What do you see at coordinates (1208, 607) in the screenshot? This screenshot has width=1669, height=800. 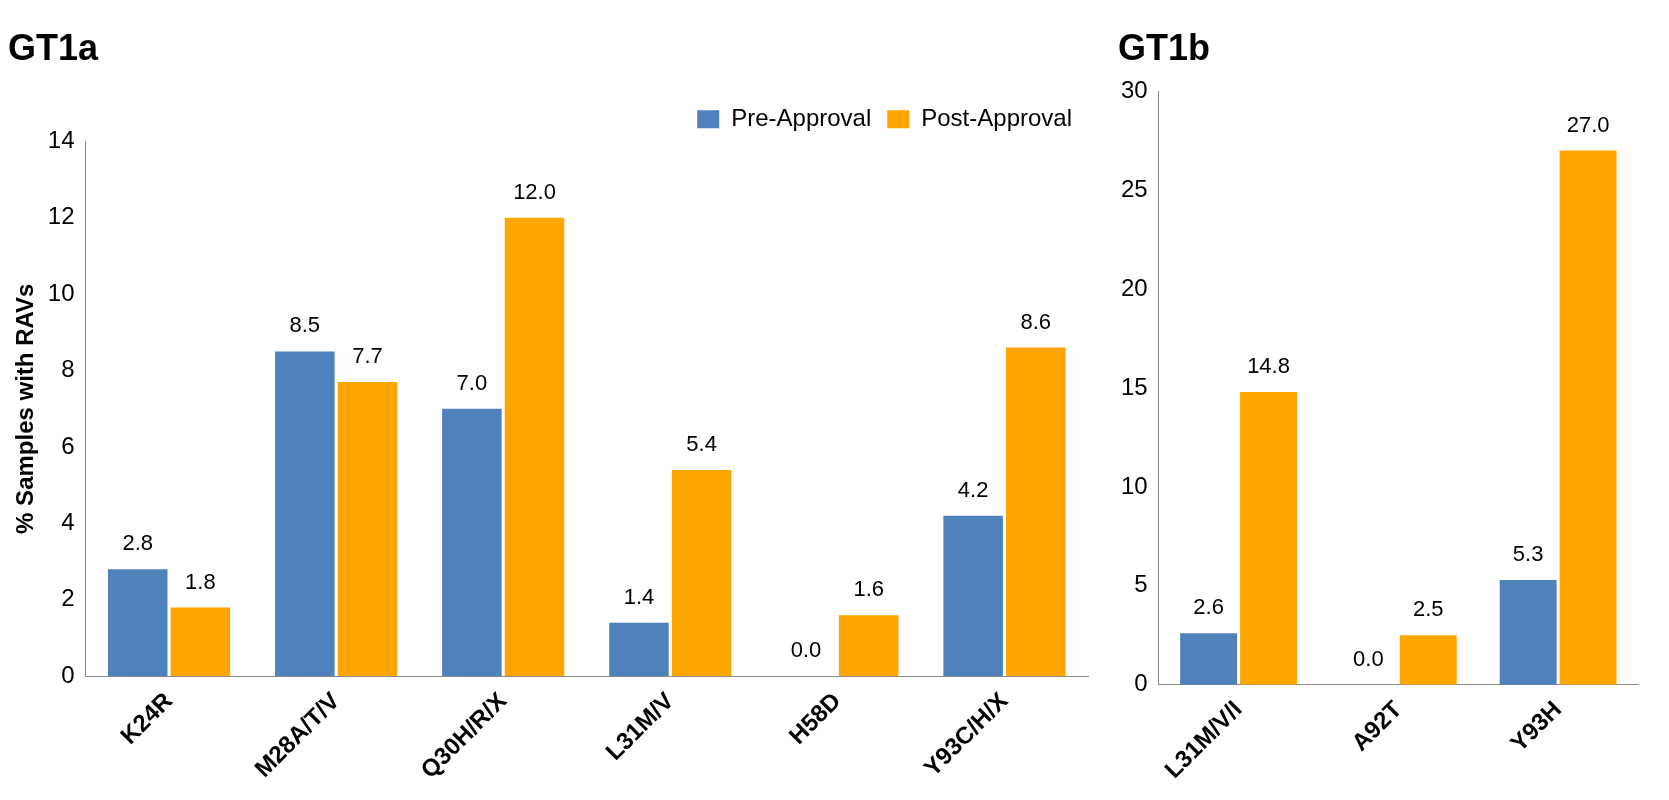 I see `data-label: 2.6` at bounding box center [1208, 607].